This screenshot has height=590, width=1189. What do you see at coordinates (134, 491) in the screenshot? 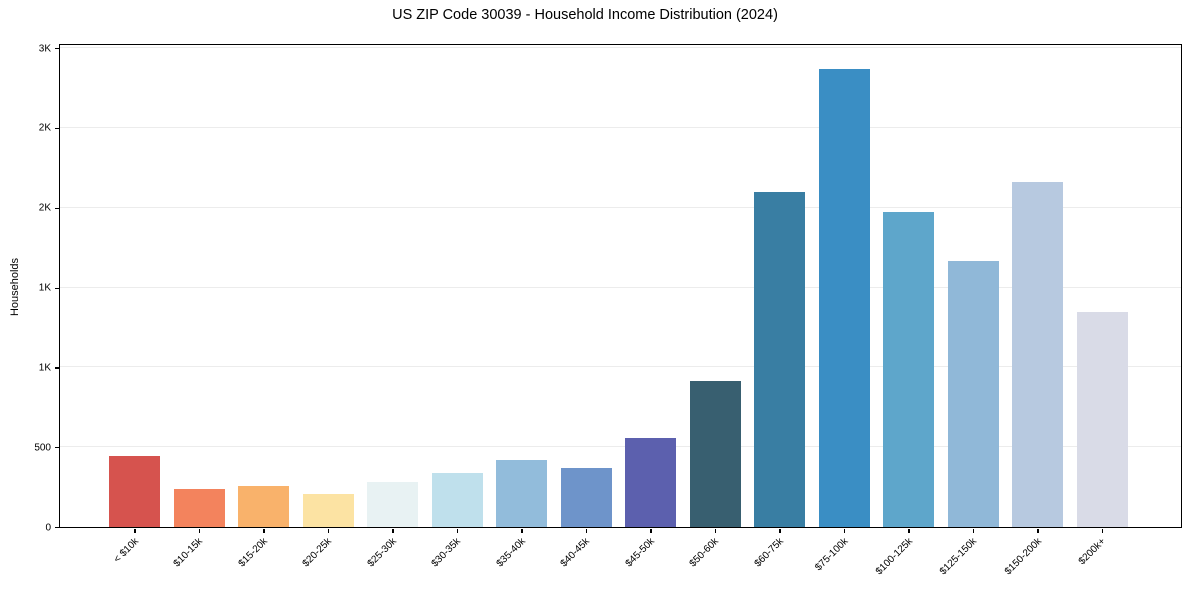
I see `bar-< $10k` at bounding box center [134, 491].